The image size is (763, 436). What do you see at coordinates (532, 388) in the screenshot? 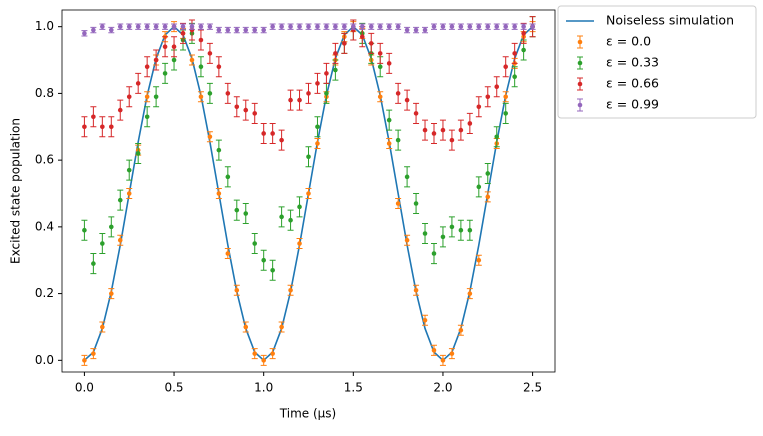
I see `x-tick-label: 2.5` at bounding box center [532, 388].